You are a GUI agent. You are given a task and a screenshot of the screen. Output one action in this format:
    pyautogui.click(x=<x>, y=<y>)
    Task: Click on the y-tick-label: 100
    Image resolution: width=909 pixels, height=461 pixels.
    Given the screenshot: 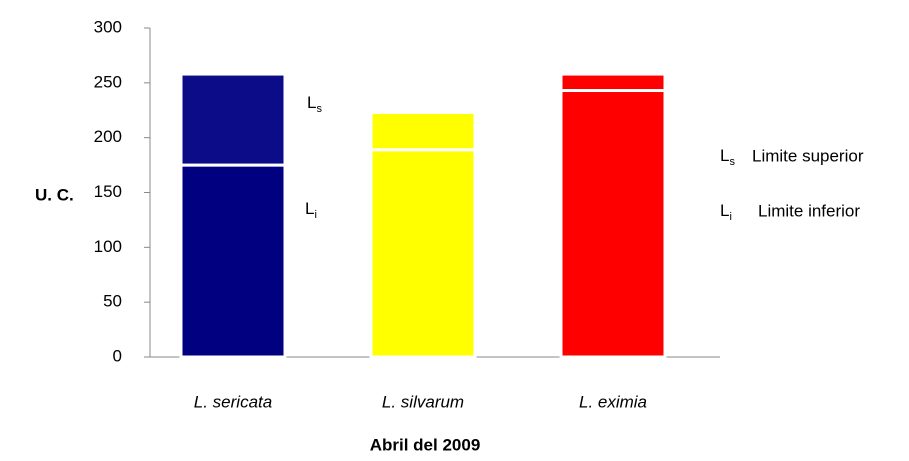 What is the action you would take?
    pyautogui.click(x=108, y=246)
    